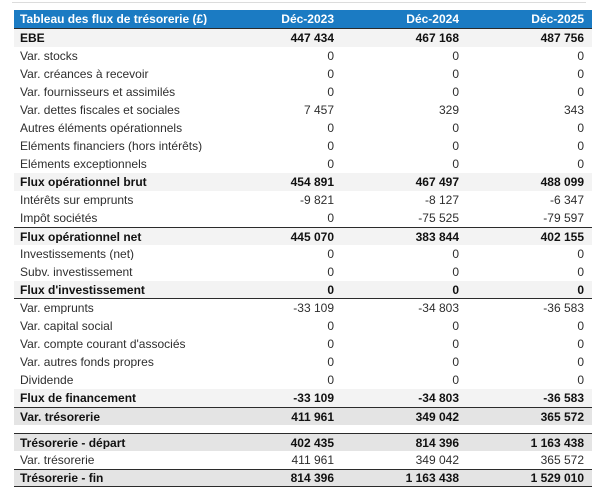 The height and width of the screenshot is (498, 600). Describe the element at coordinates (77, 200) in the screenshot. I see `row-label: Intérêts sur emprunts` at that location.